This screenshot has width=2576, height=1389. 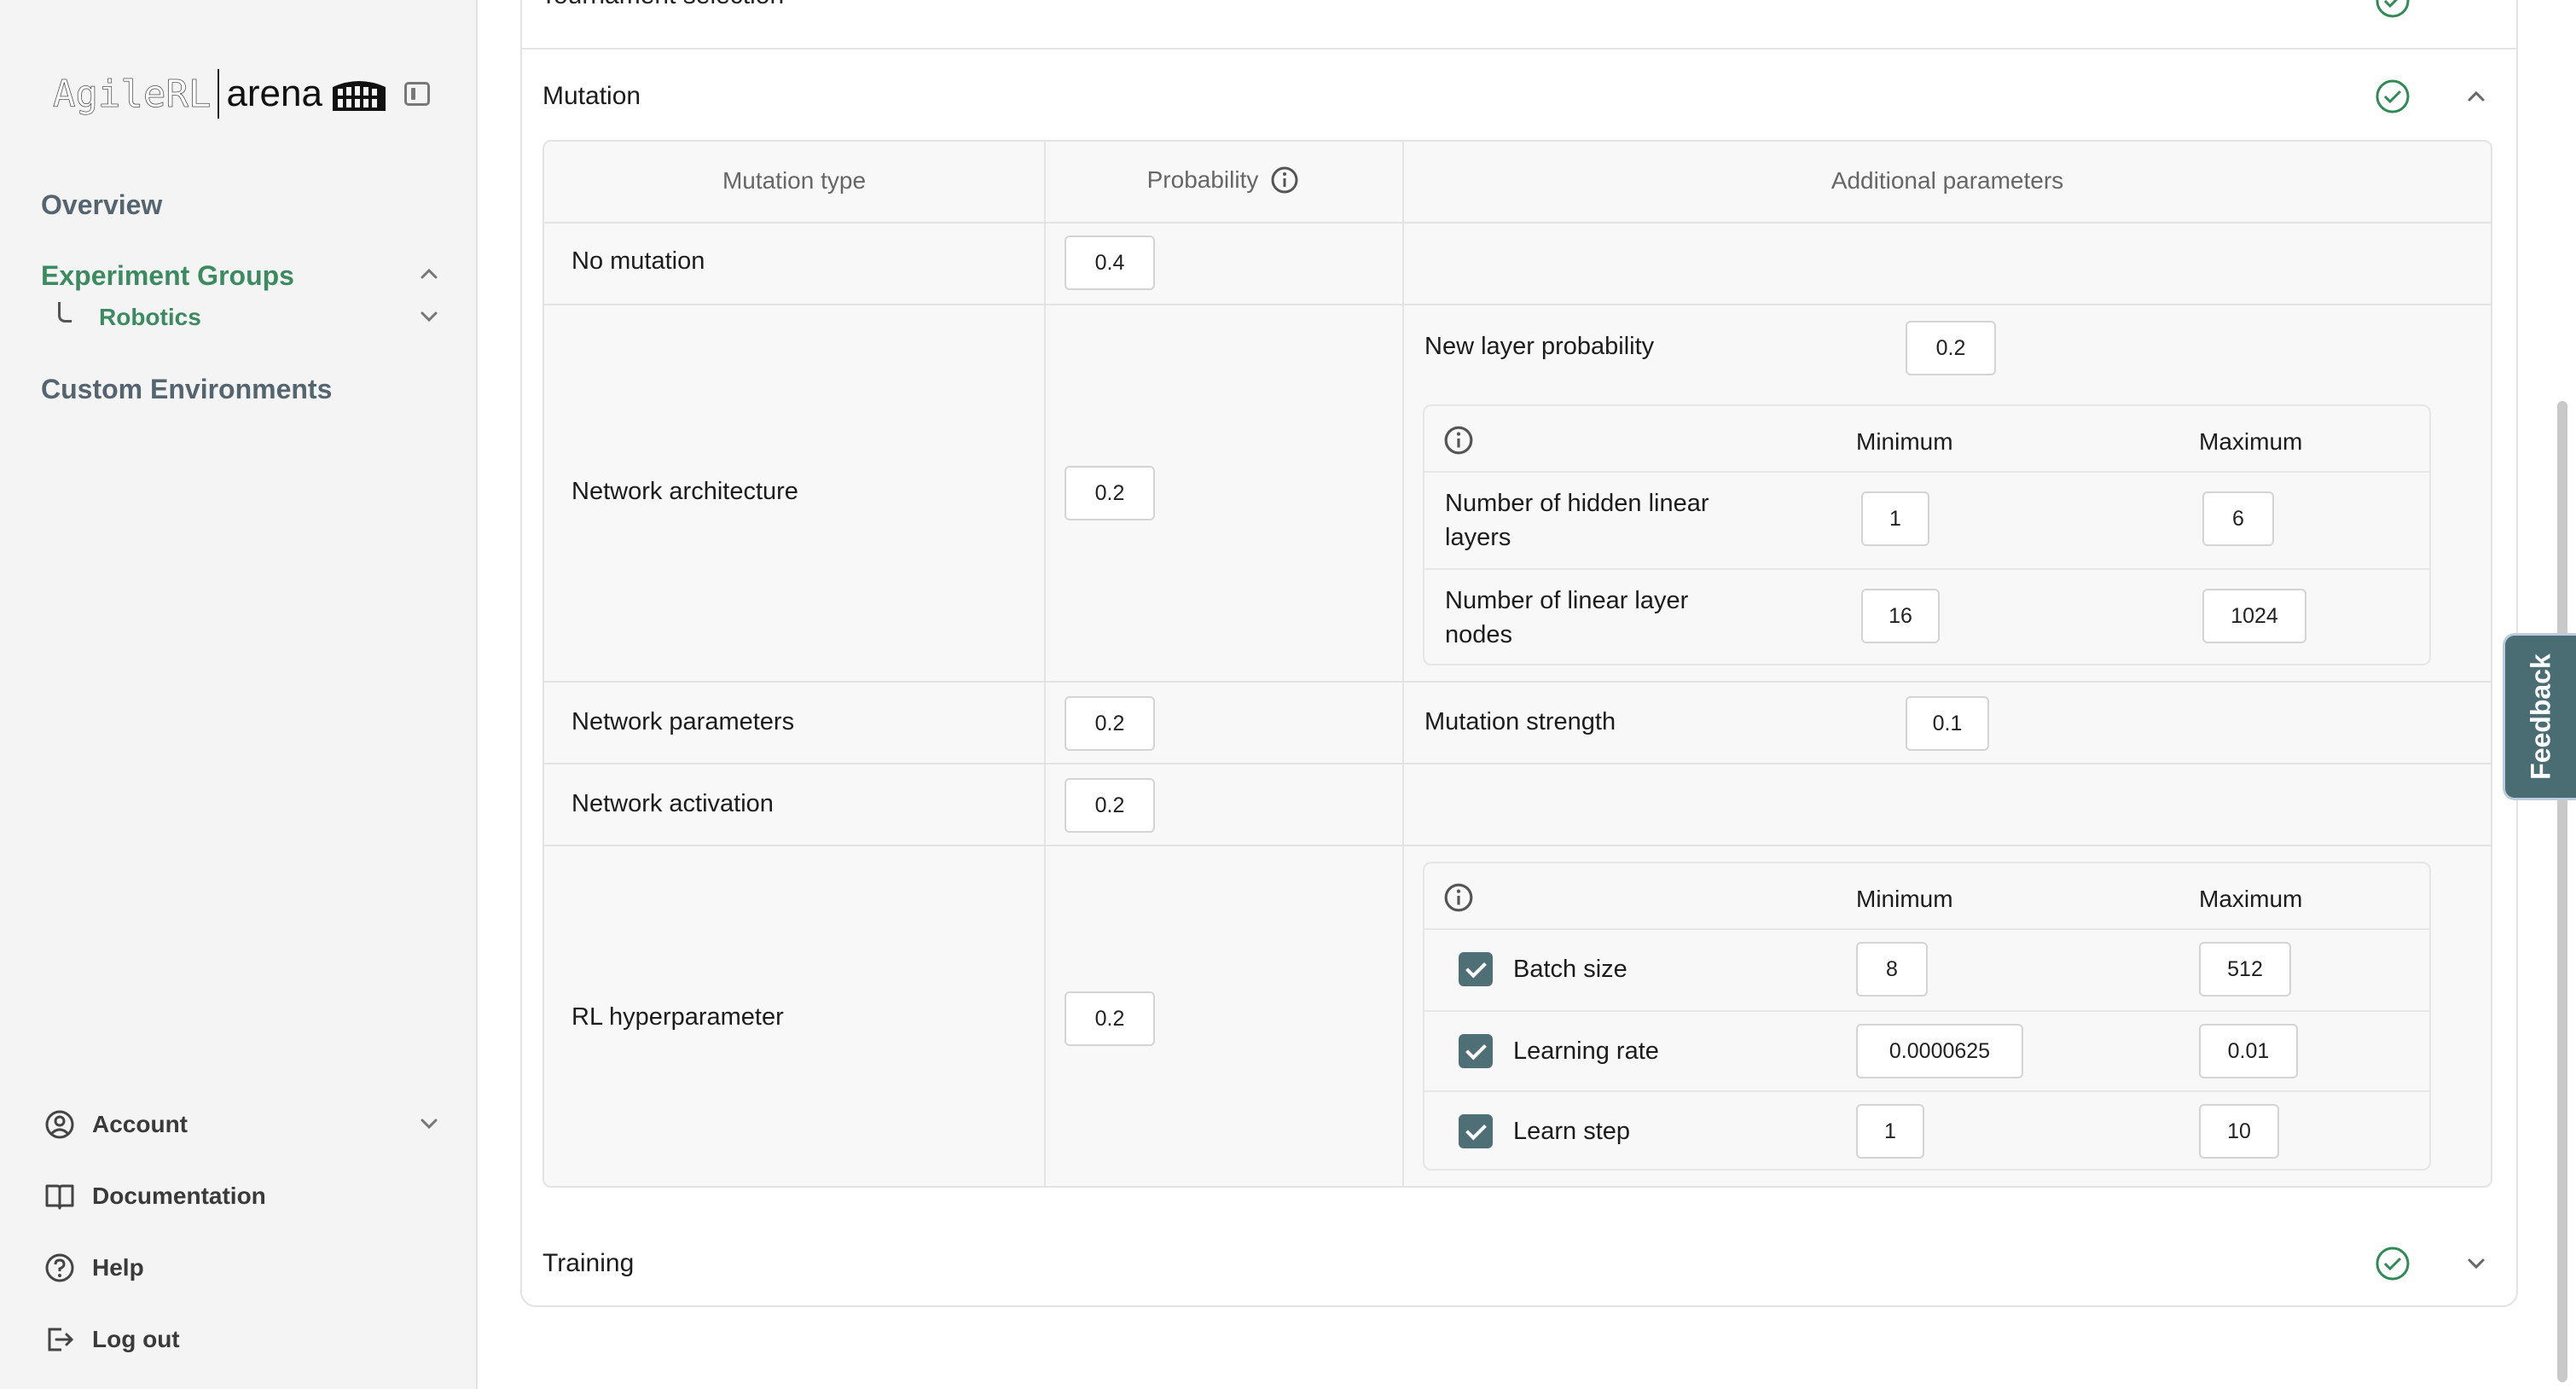 I want to click on collapse-sidebar-icon, so click(x=417, y=94).